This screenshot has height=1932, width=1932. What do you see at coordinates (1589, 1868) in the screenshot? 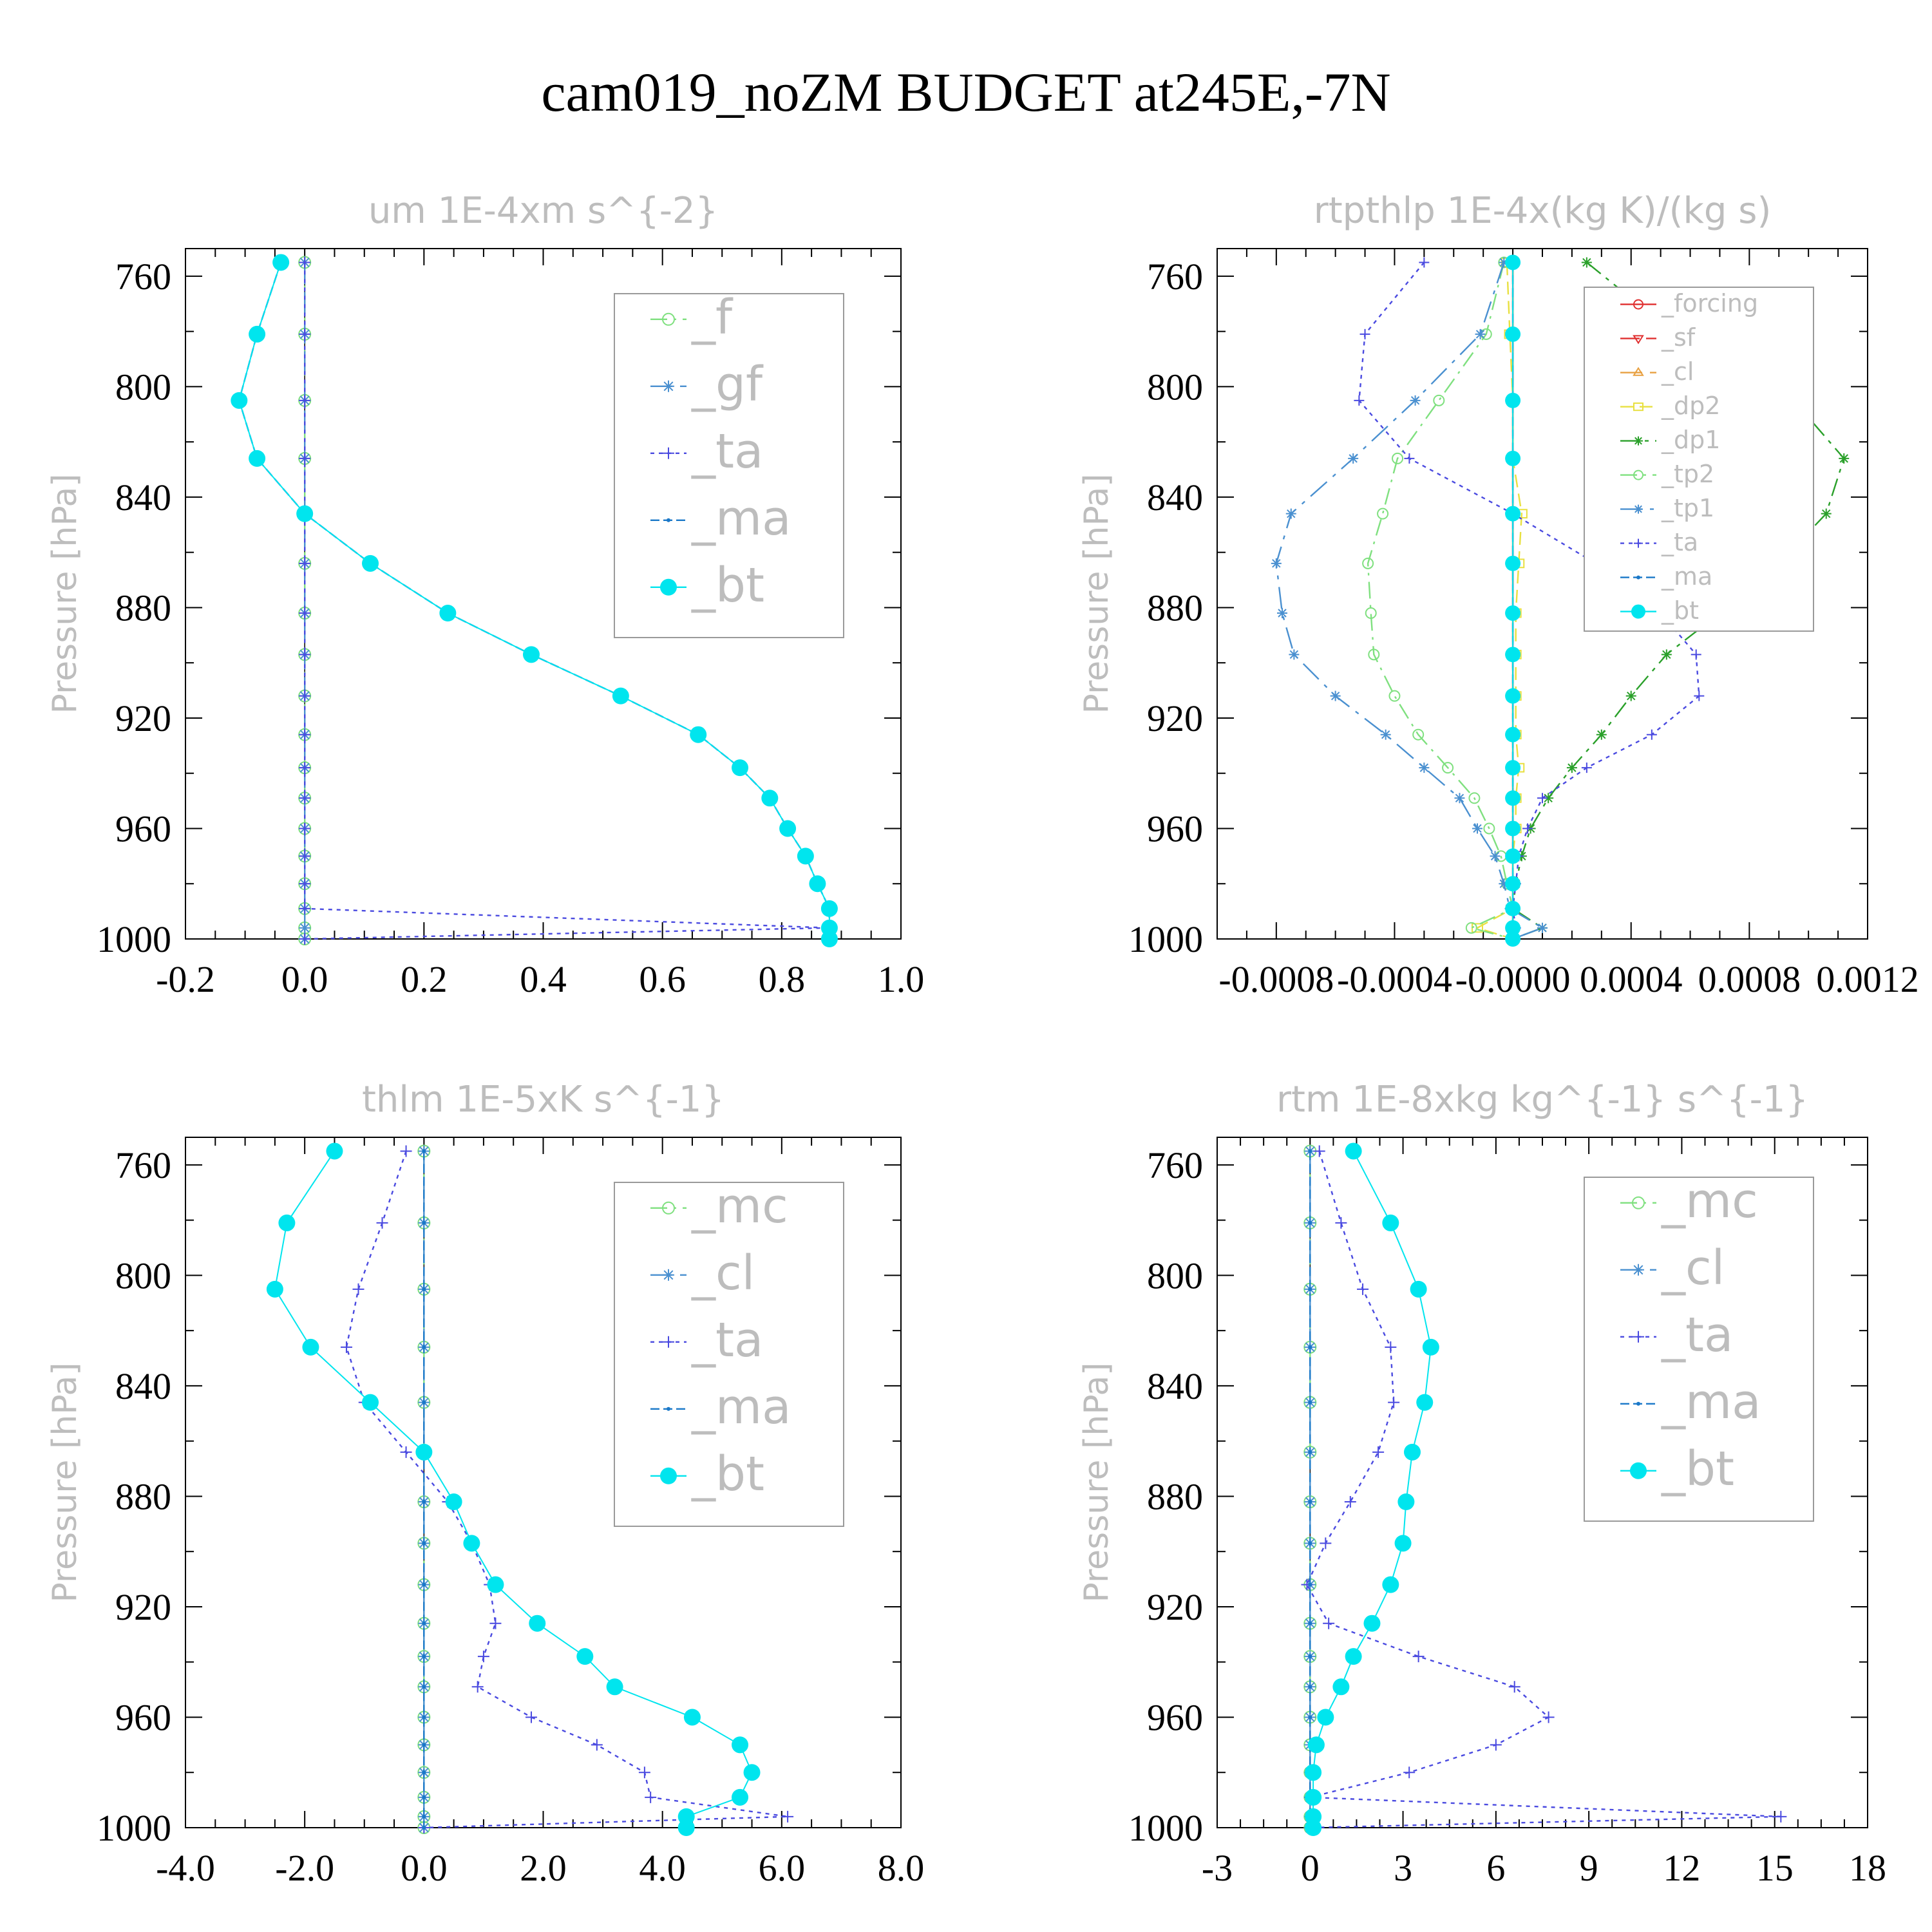
I see `x-tick-label: 9` at bounding box center [1589, 1868].